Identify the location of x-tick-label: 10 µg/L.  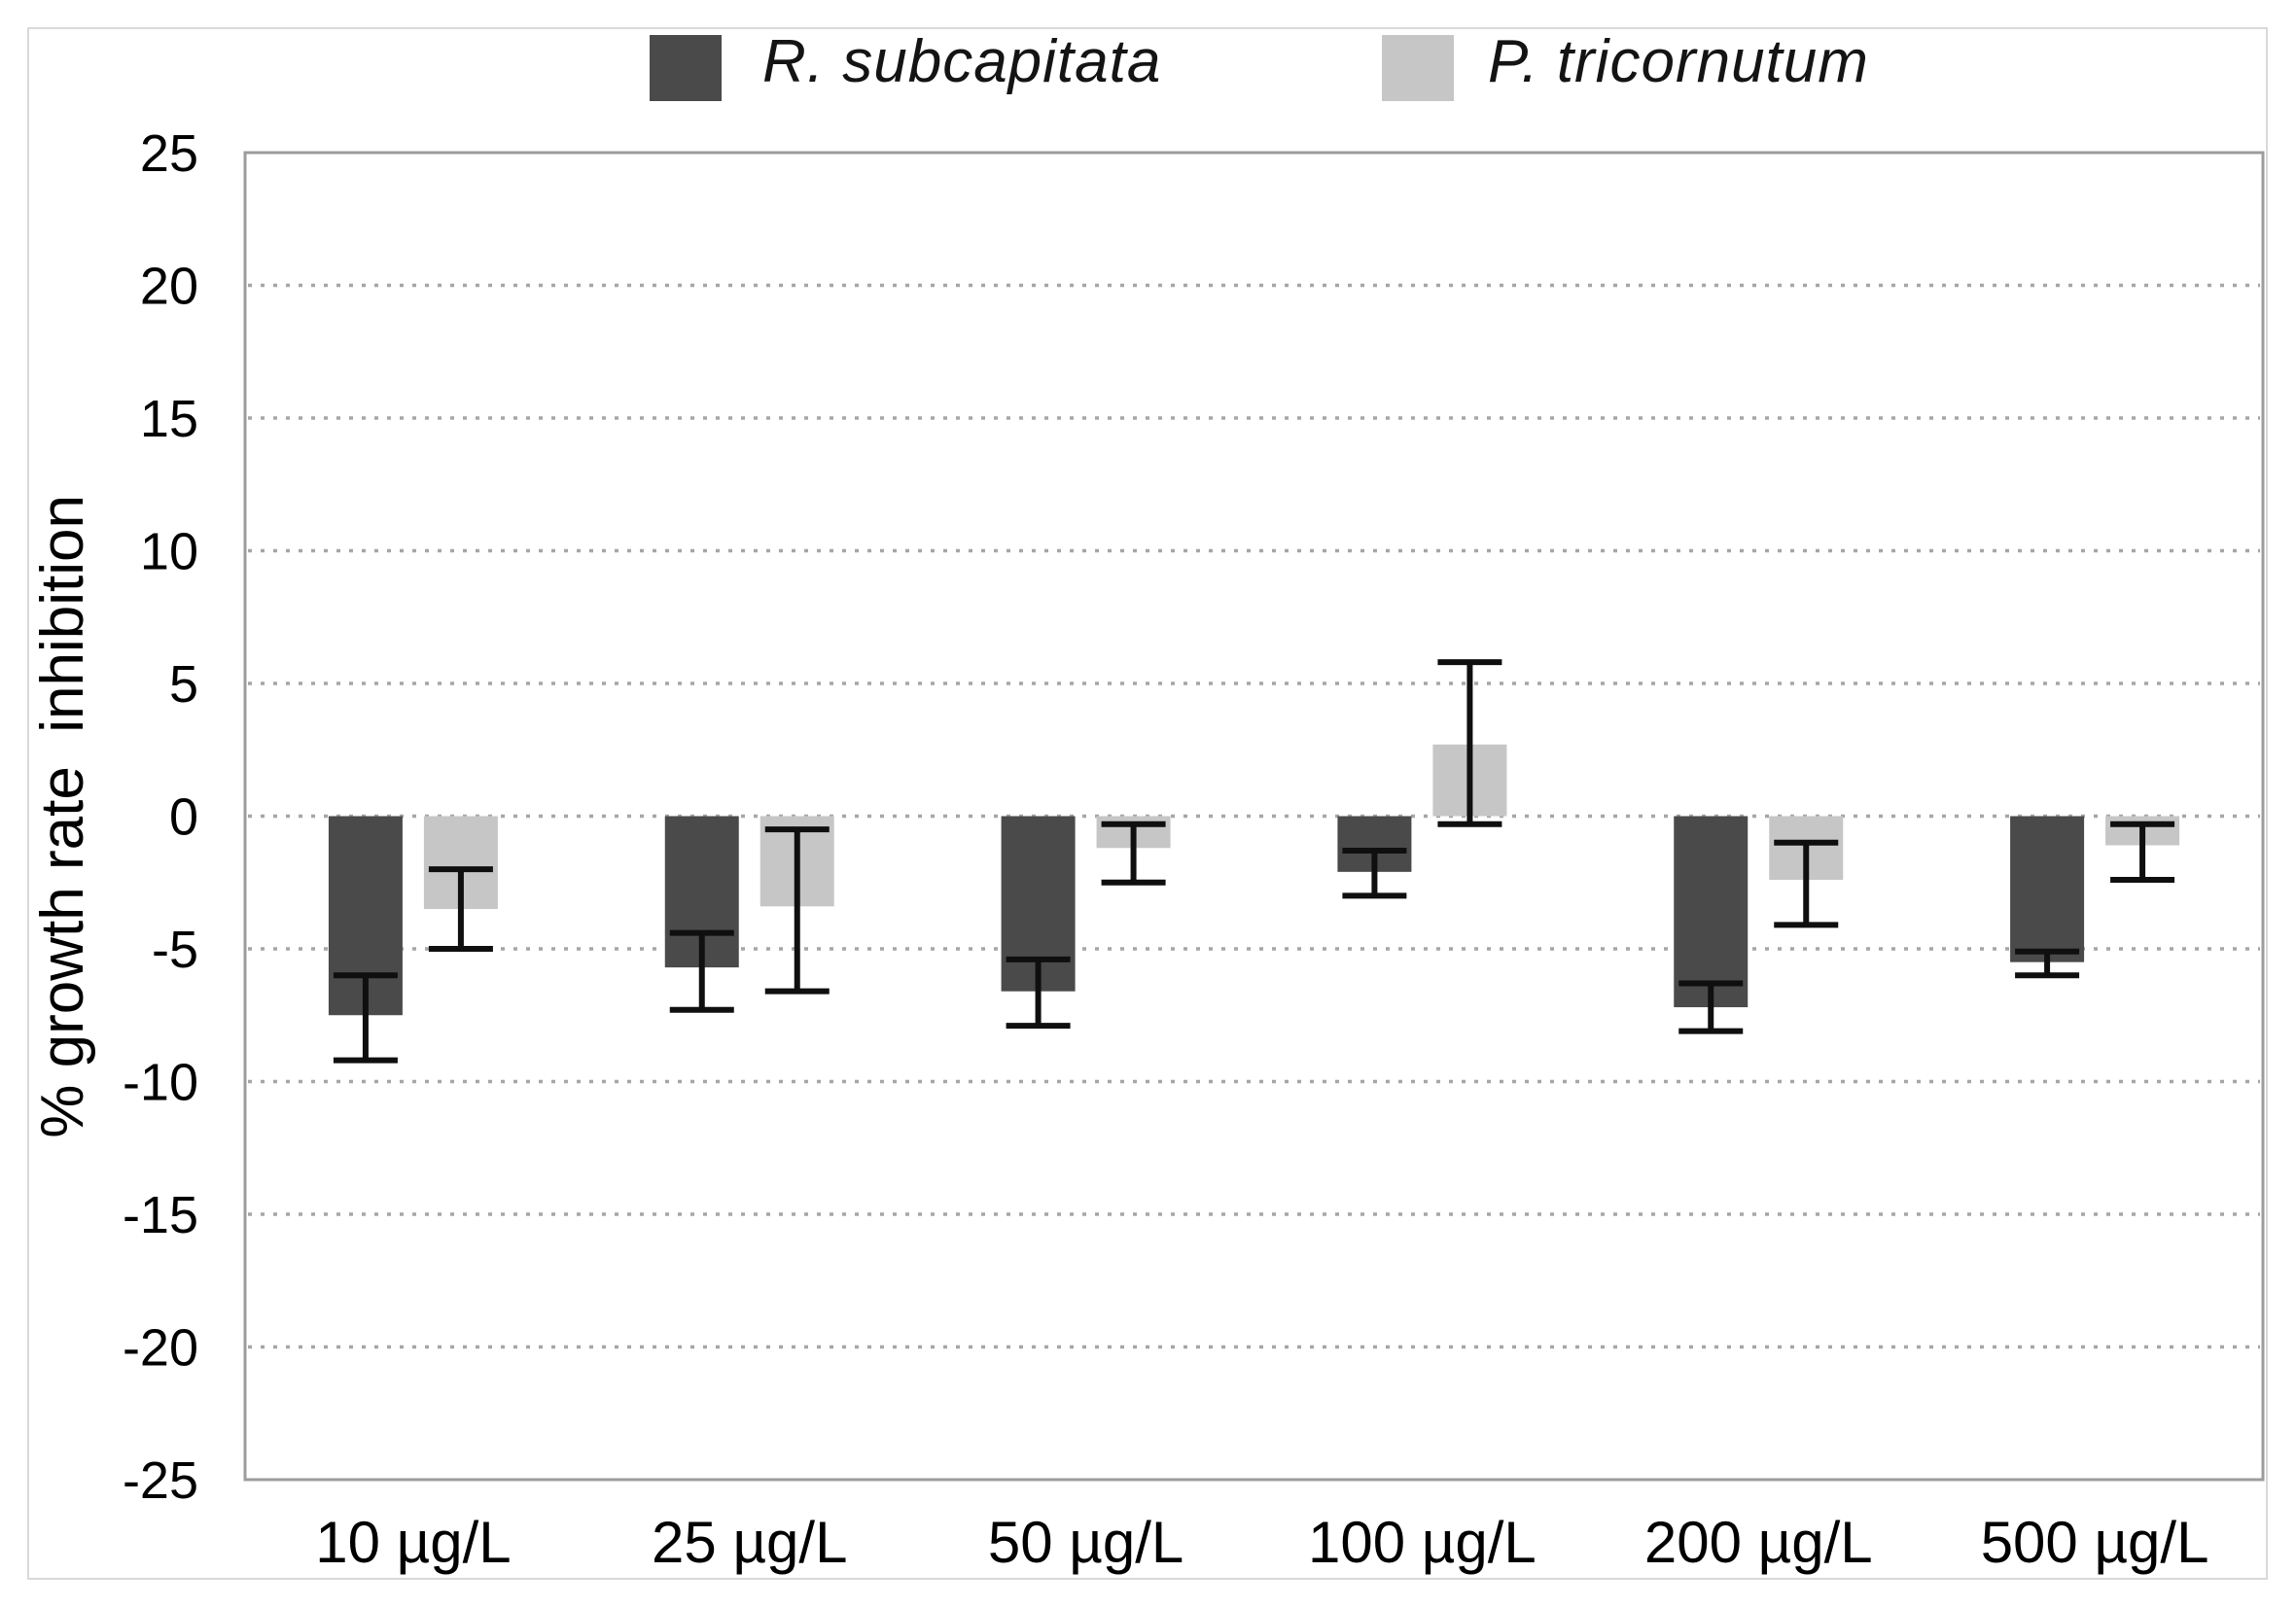
(413, 1542).